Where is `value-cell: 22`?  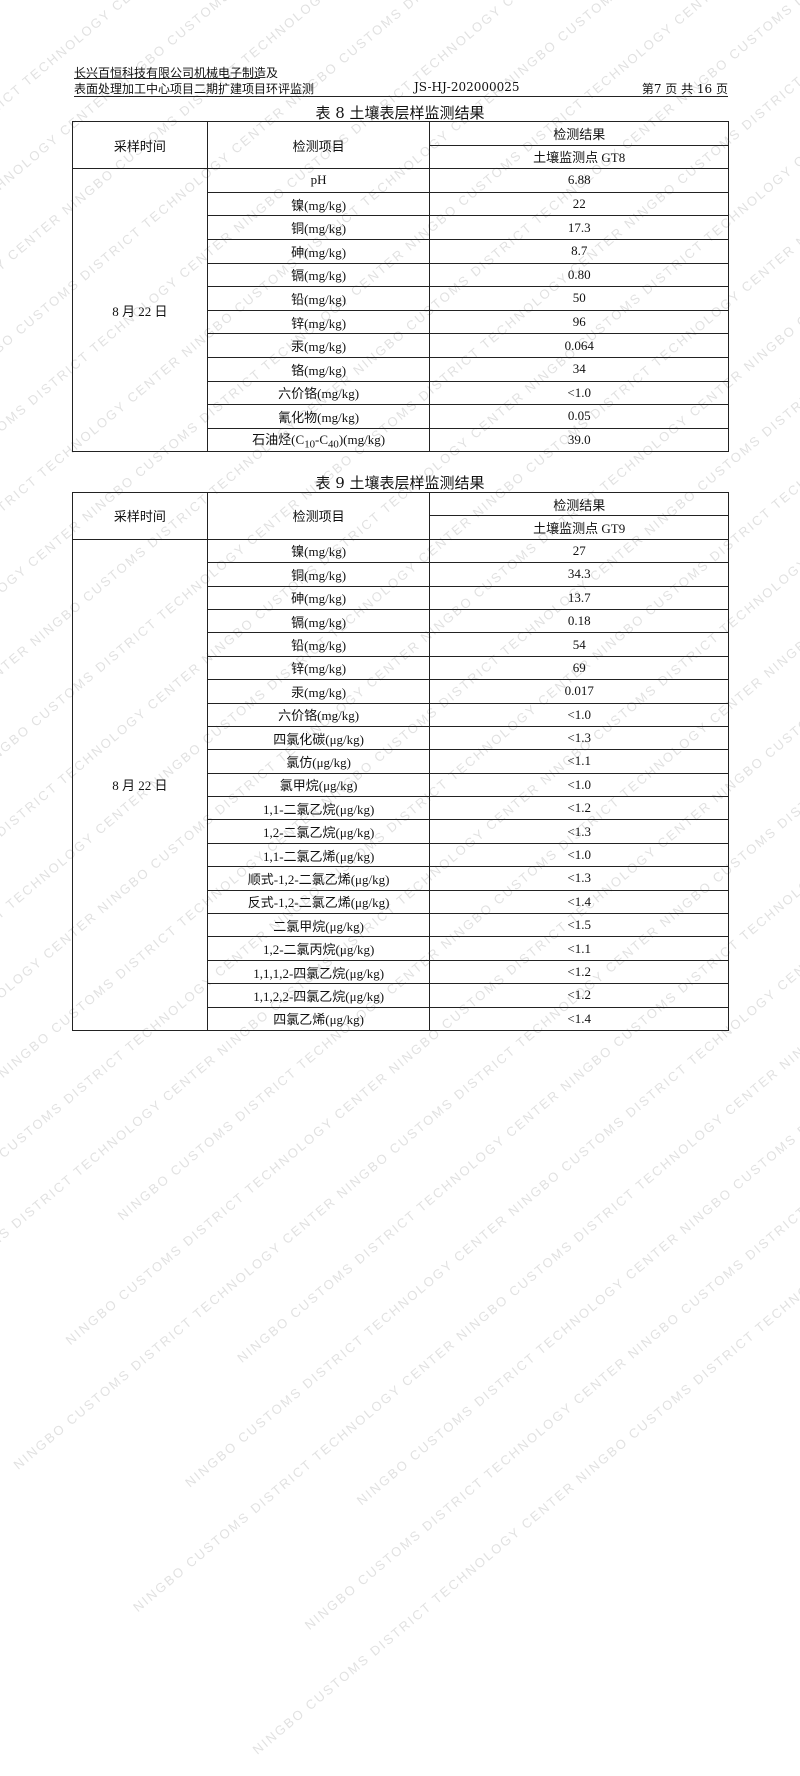 value-cell: 22 is located at coordinates (579, 204).